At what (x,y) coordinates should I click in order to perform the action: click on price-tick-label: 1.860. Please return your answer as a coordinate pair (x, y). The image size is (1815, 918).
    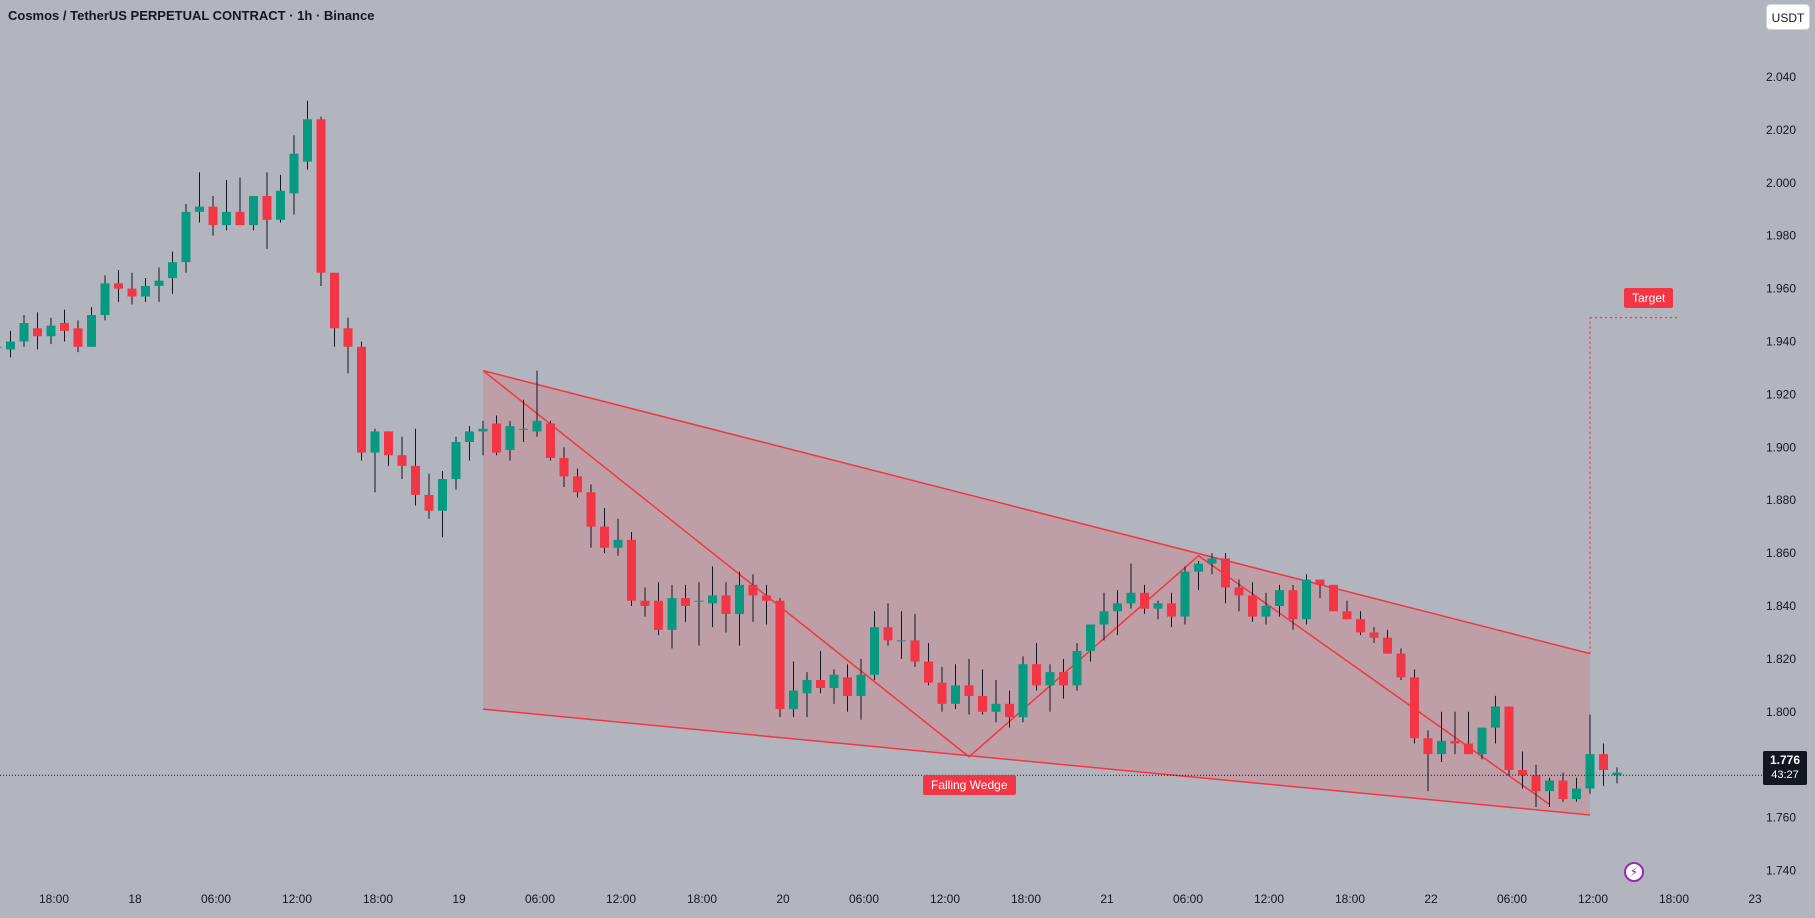
    Looking at the image, I should click on (1781, 553).